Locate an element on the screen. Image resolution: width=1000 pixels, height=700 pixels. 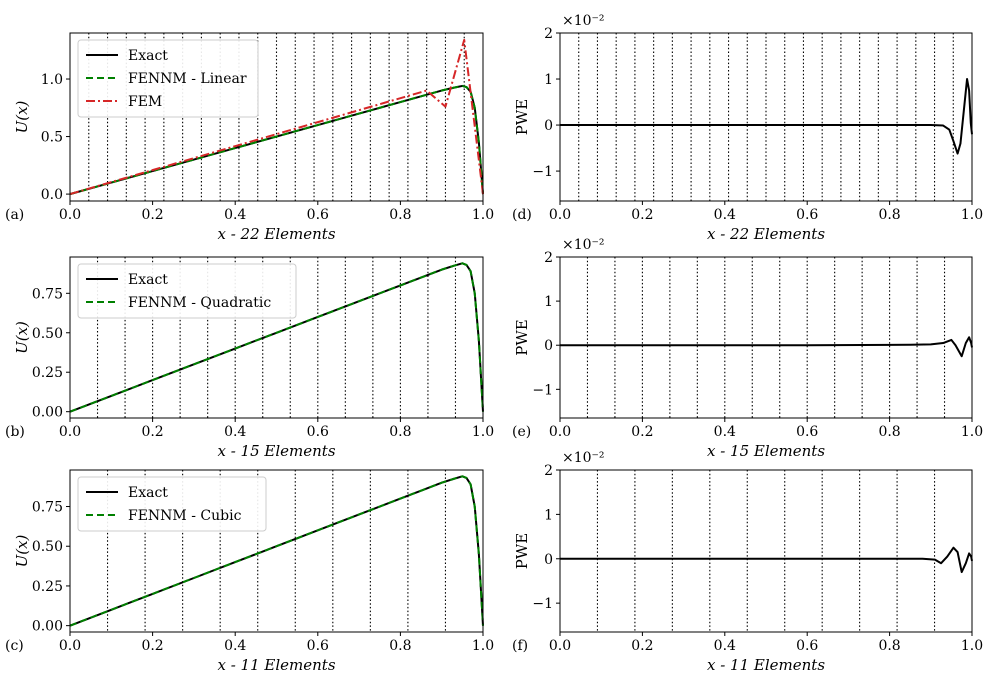
legend-label: FENNM - Quadratic is located at coordinates (199, 303).